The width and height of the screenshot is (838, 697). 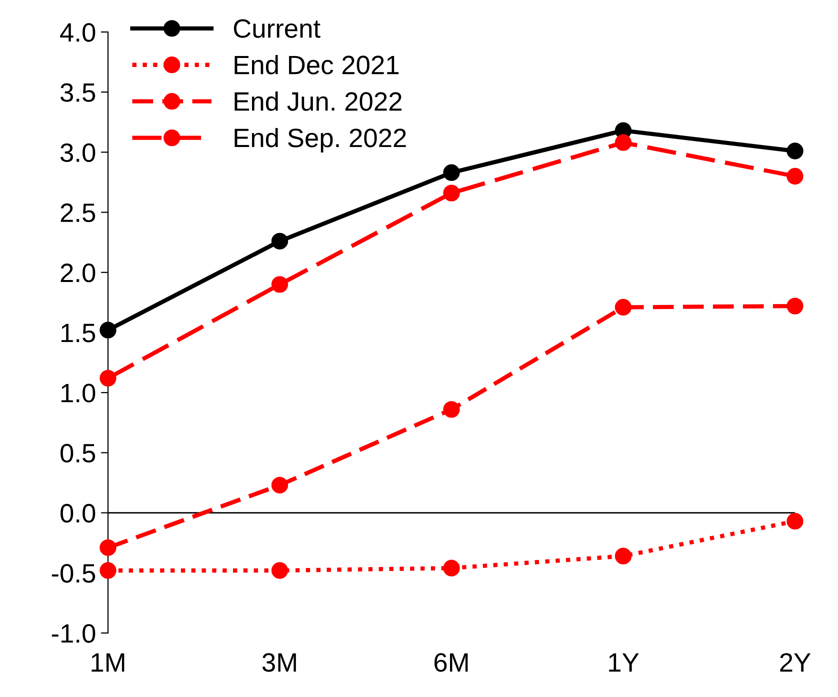 What do you see at coordinates (78, 32) in the screenshot?
I see `y-tick-label: 4.0` at bounding box center [78, 32].